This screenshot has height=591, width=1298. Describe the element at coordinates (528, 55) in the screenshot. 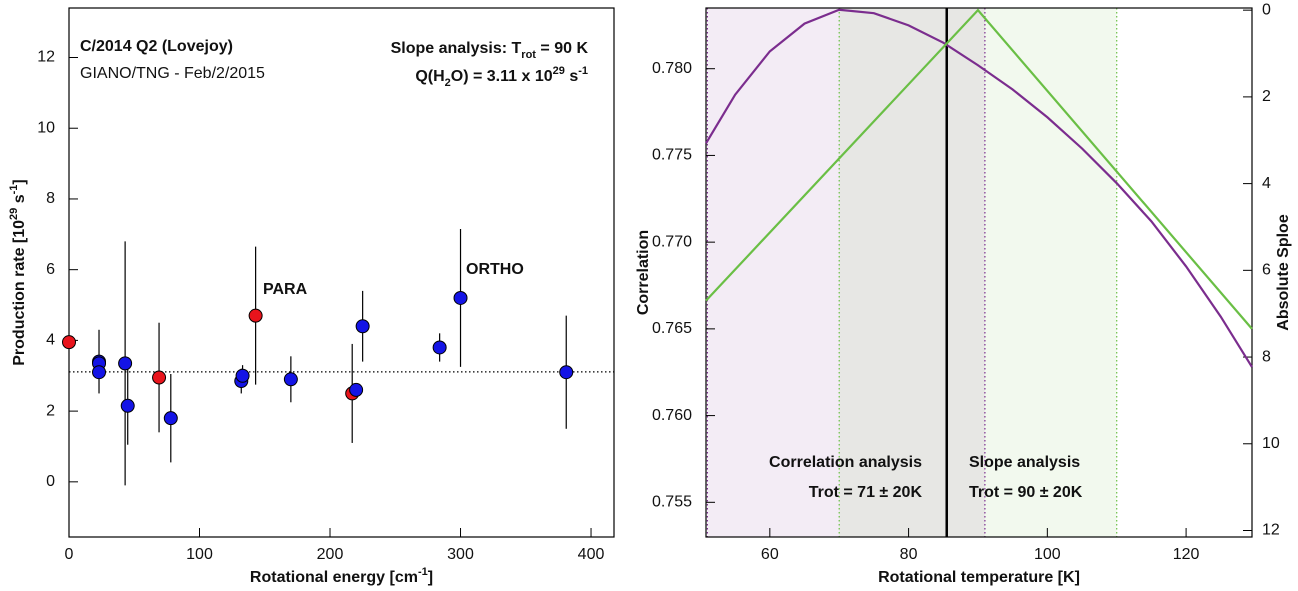

I see `text-part: rot` at that location.